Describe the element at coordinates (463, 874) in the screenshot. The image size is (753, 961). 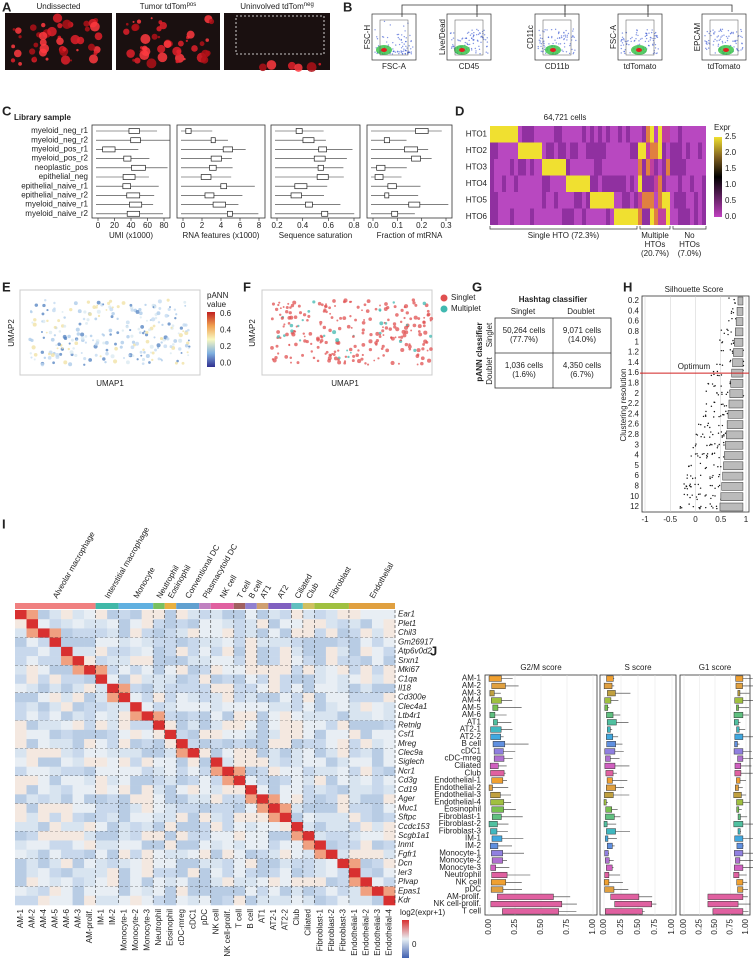
I see `row-label: Neutrophil` at that location.